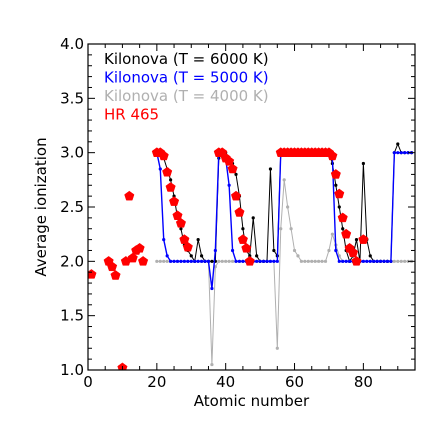 The image size is (436, 436). What do you see at coordinates (131, 115) in the screenshot?
I see `legend-entry: HR 465` at bounding box center [131, 115].